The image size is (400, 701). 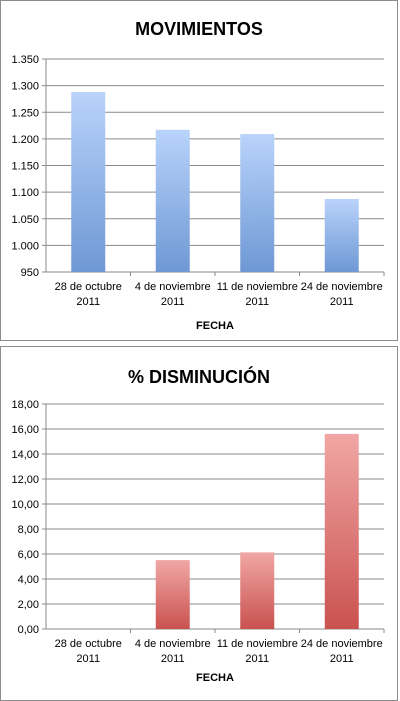 What do you see at coordinates (25, 220) in the screenshot?
I see `y-tick-label: 1.050` at bounding box center [25, 220].